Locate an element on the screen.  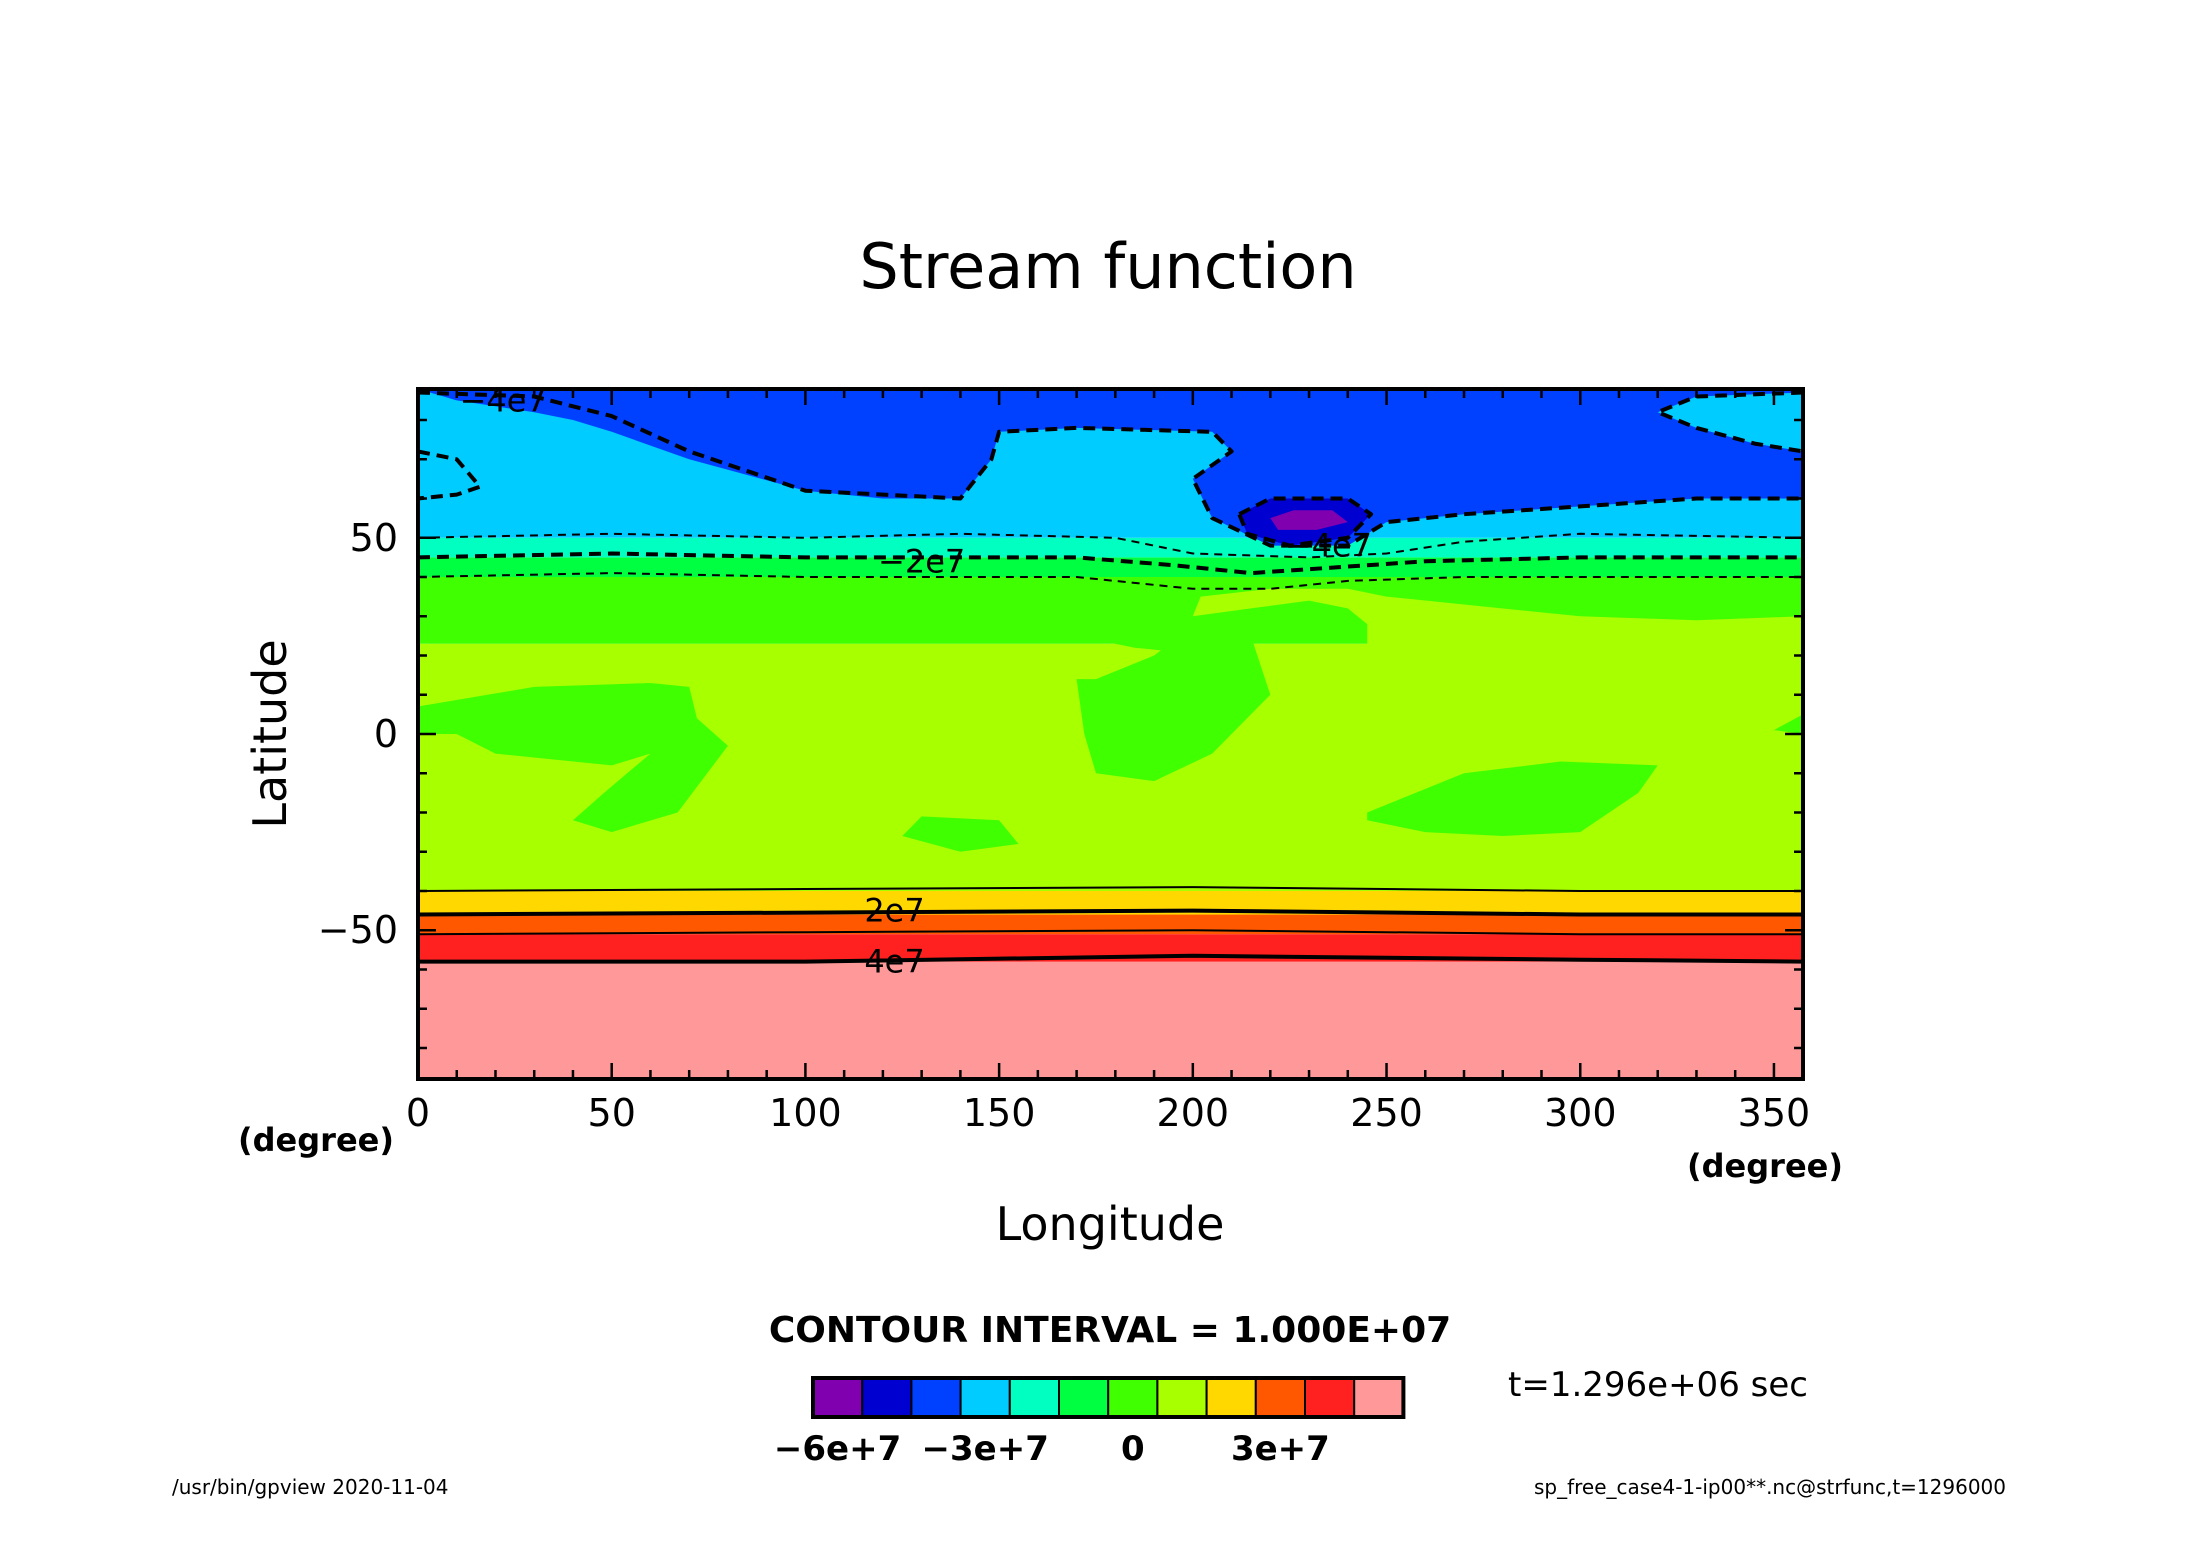
time-label: t=1.296e+06 sec is located at coordinates (1658, 1385).